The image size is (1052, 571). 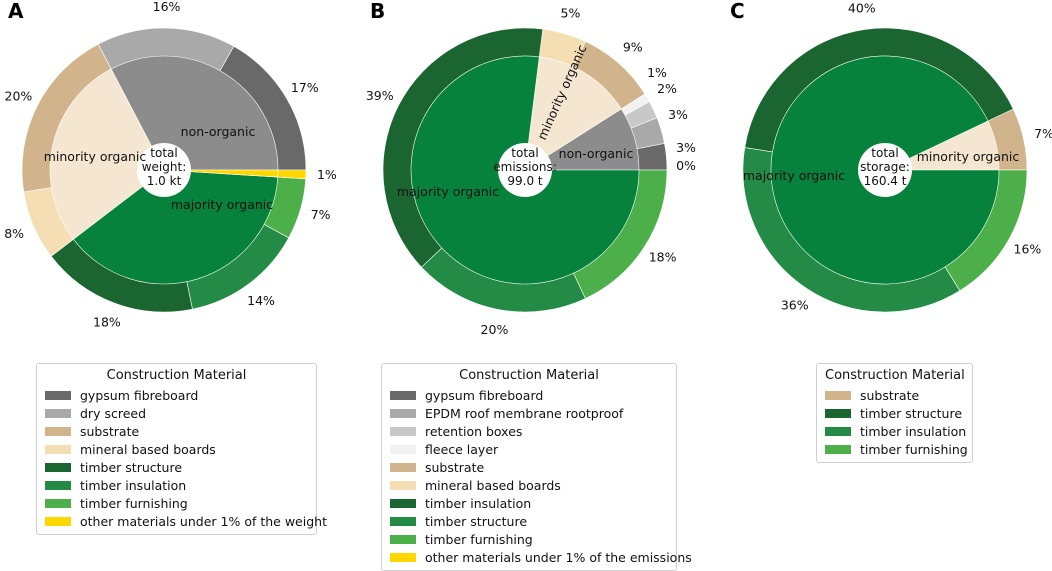 What do you see at coordinates (663, 256) in the screenshot?
I see `pct-label-timber-furnishing: 18%` at bounding box center [663, 256].